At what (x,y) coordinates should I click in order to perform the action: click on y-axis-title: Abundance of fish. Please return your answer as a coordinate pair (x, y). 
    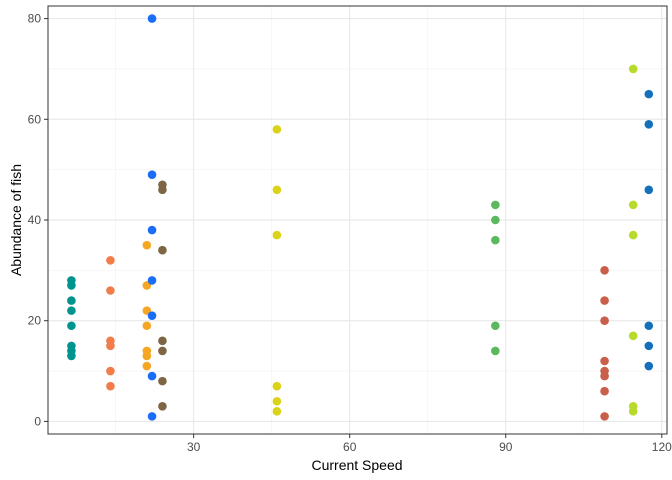
    Looking at the image, I should click on (16, 220).